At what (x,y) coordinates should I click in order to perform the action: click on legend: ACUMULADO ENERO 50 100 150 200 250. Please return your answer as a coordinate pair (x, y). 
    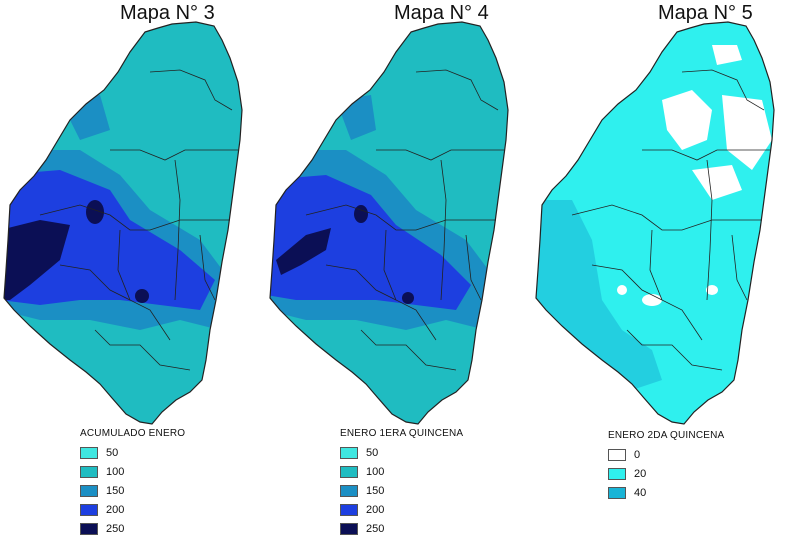
    Looking at the image, I should click on (132, 483).